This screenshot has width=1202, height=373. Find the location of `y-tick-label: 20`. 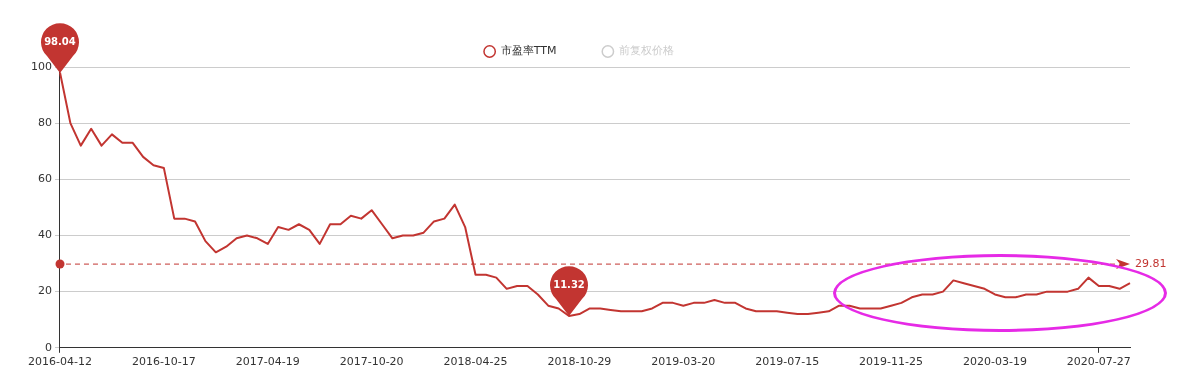

y-tick-label: 20 is located at coordinates (45, 291).